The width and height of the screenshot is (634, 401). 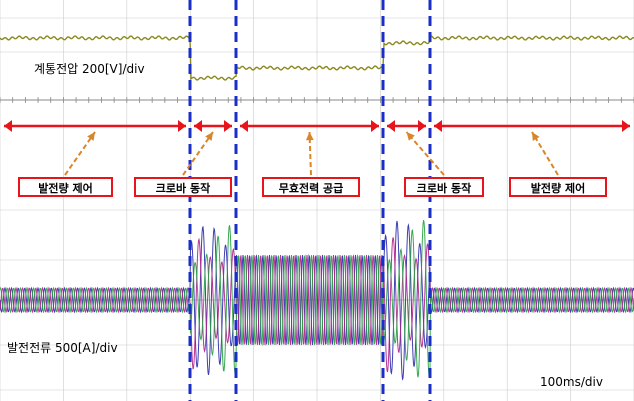 What do you see at coordinates (571, 382) in the screenshot?
I see `time-scale-label: 100ms/div` at bounding box center [571, 382].